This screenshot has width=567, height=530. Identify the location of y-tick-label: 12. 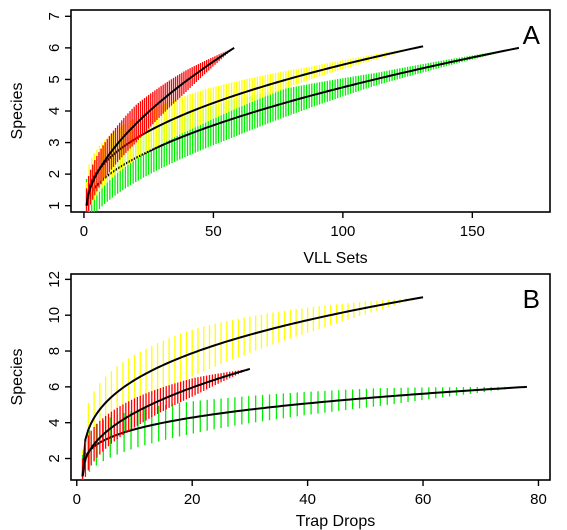
(54, 279).